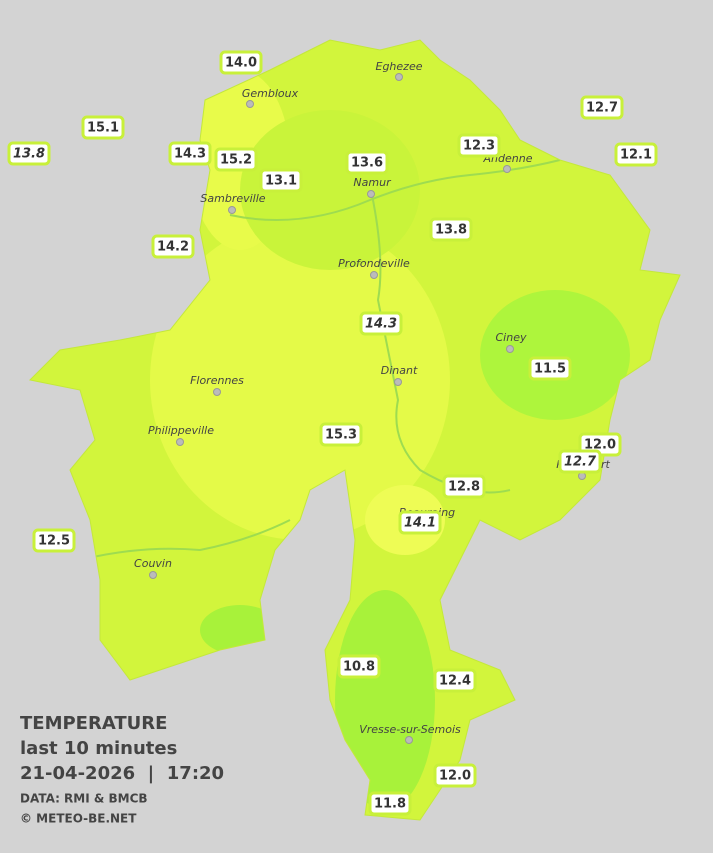  What do you see at coordinates (399, 370) in the screenshot?
I see `town-label: Dinant` at bounding box center [399, 370].